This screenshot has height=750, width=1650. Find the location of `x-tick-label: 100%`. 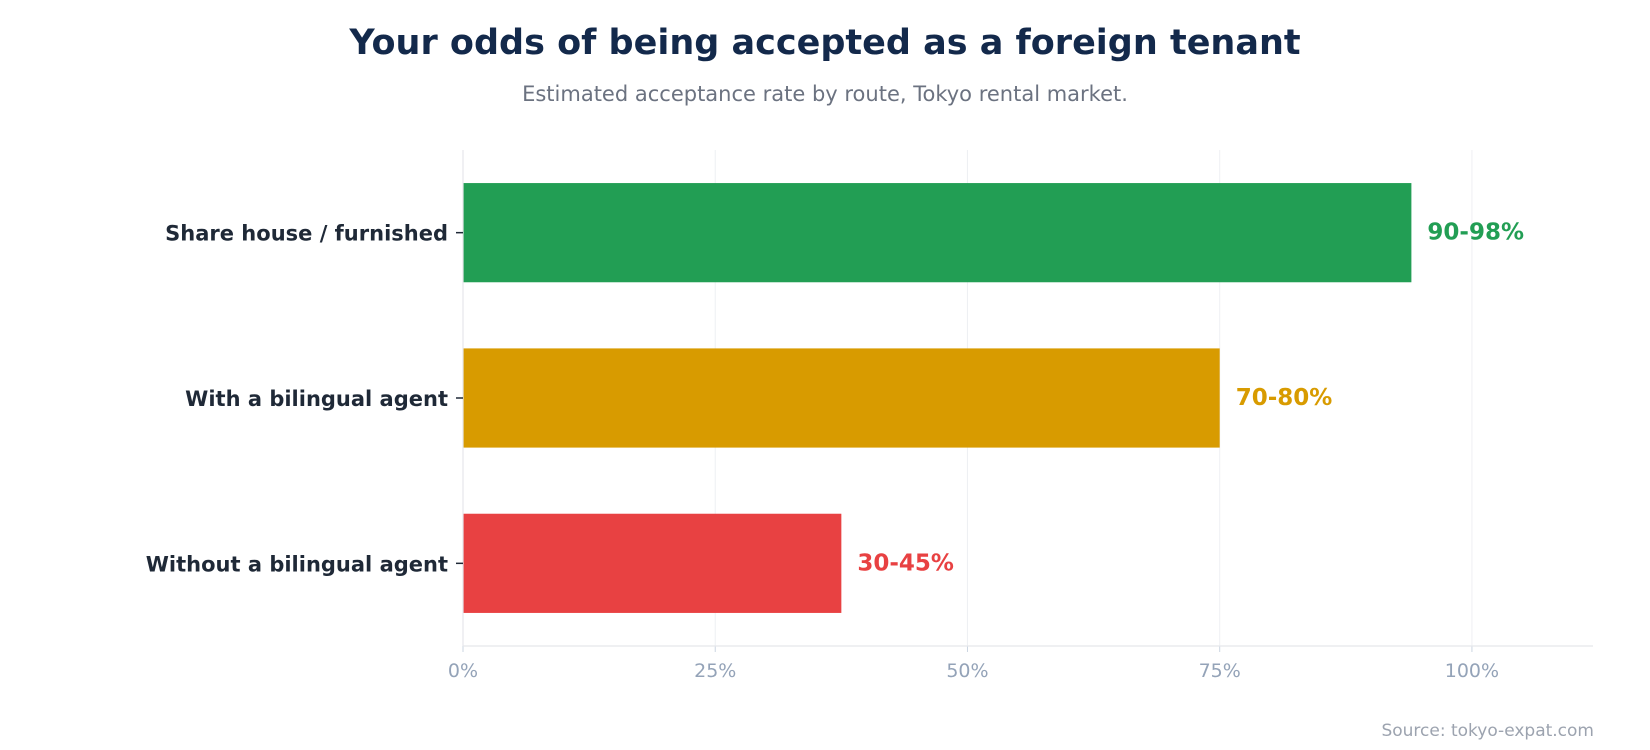

x-tick-label: 100% is located at coordinates (1472, 671).